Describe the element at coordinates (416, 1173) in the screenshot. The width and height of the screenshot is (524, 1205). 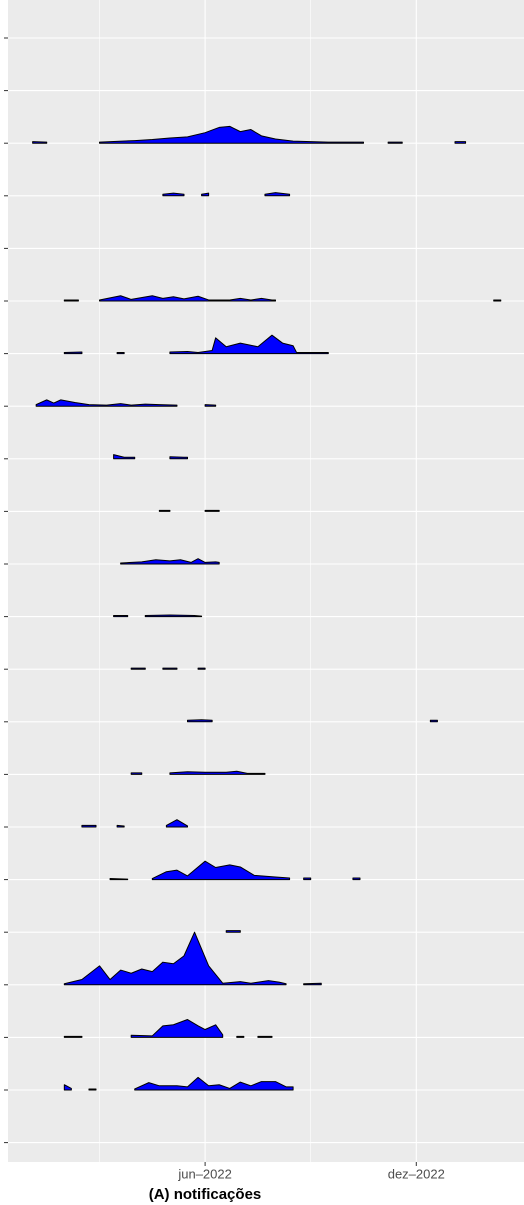
I see `x-tick-label: dez–2022` at that location.